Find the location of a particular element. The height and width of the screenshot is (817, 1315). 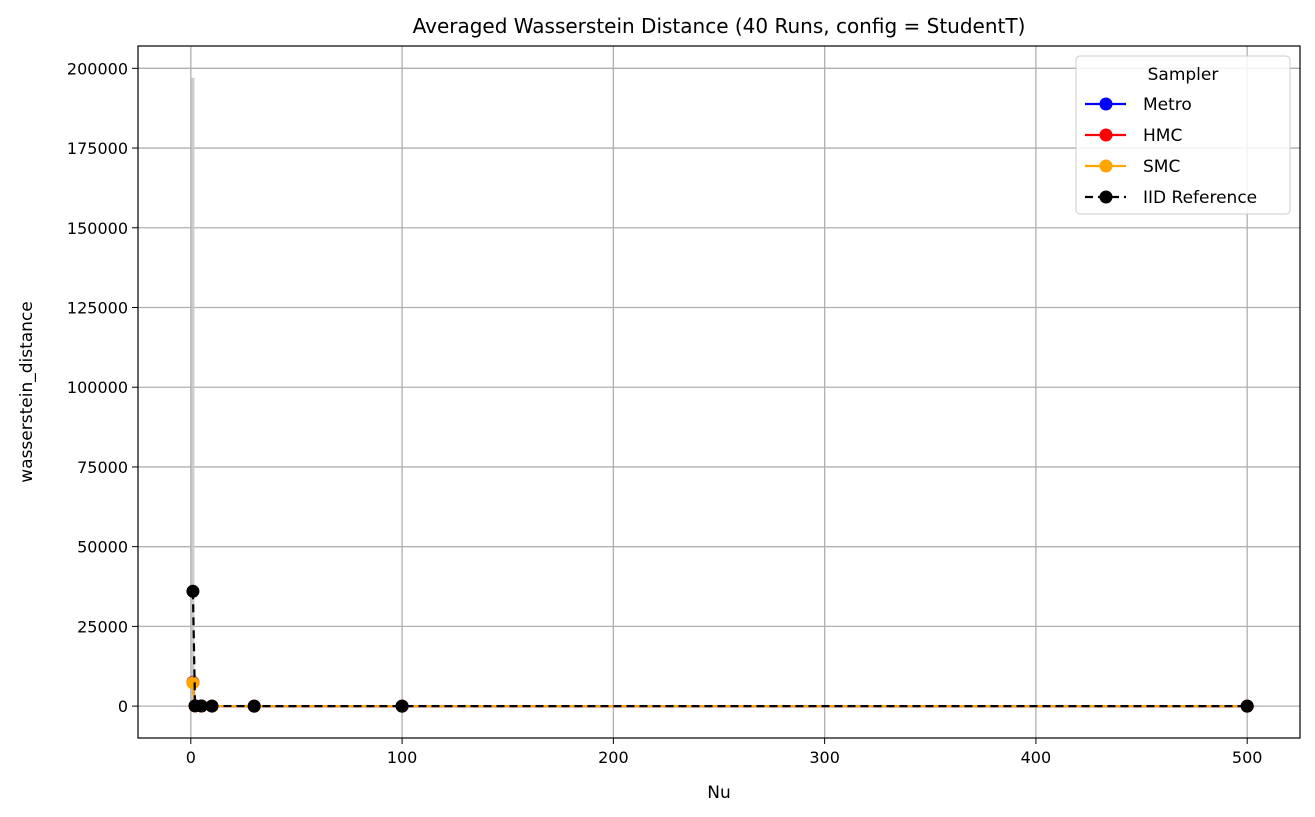

legend-label: HMC is located at coordinates (1162, 136).